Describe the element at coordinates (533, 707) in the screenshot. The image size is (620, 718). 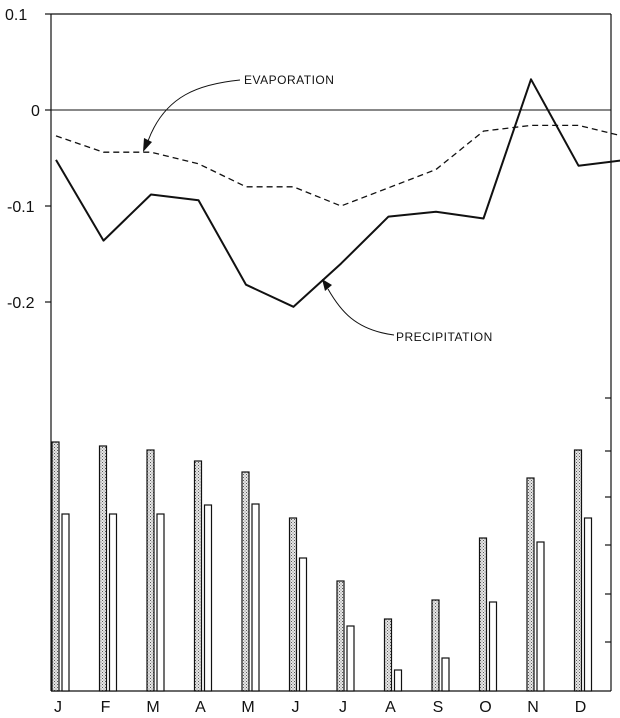
I see `month-label: N` at that location.